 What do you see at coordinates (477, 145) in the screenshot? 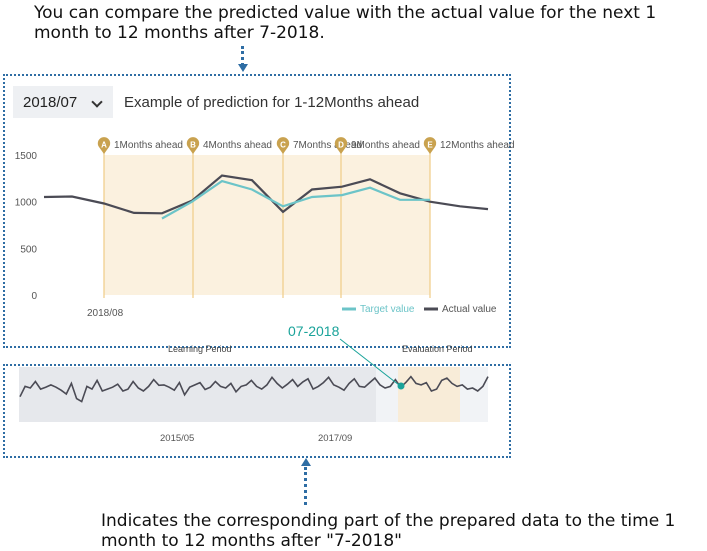
I see `horizon-label-e: 12Months ahead` at bounding box center [477, 145].